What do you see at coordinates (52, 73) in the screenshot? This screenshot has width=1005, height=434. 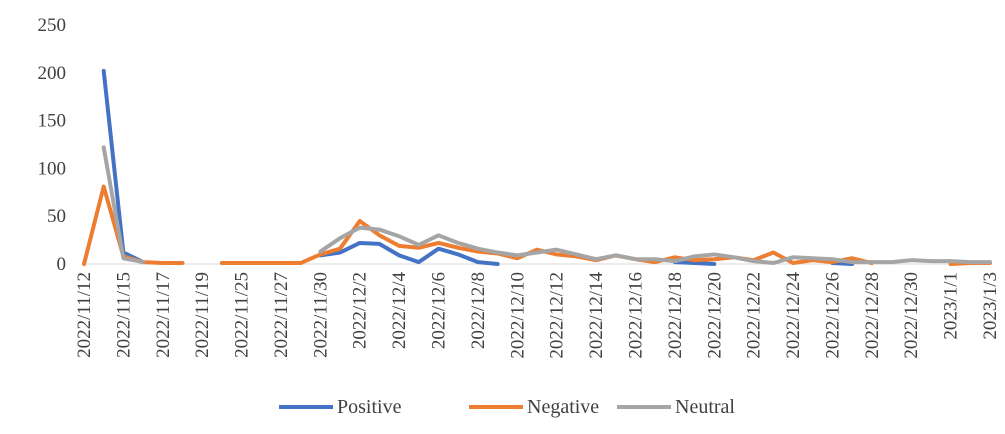 I see `y-tick-label: 200` at bounding box center [52, 73].